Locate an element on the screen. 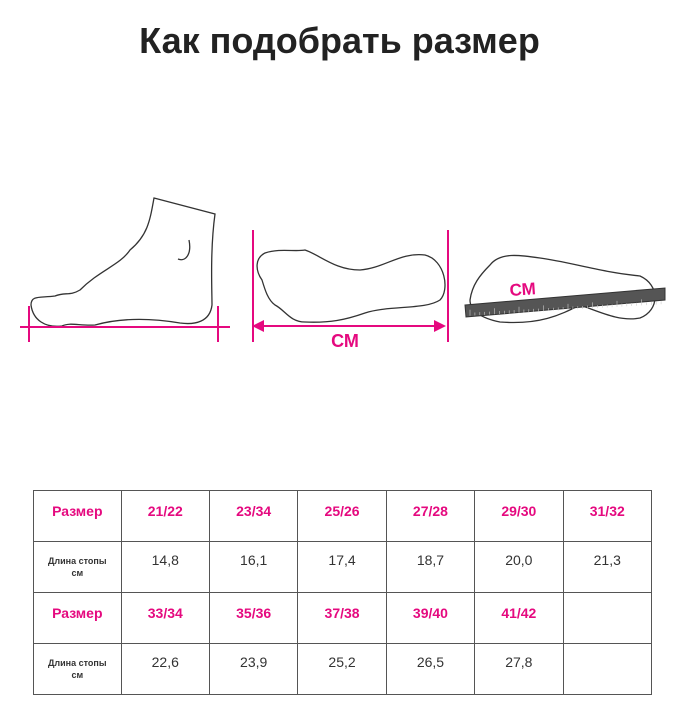  footprint-measure-arrow is located at coordinates (350, 286).